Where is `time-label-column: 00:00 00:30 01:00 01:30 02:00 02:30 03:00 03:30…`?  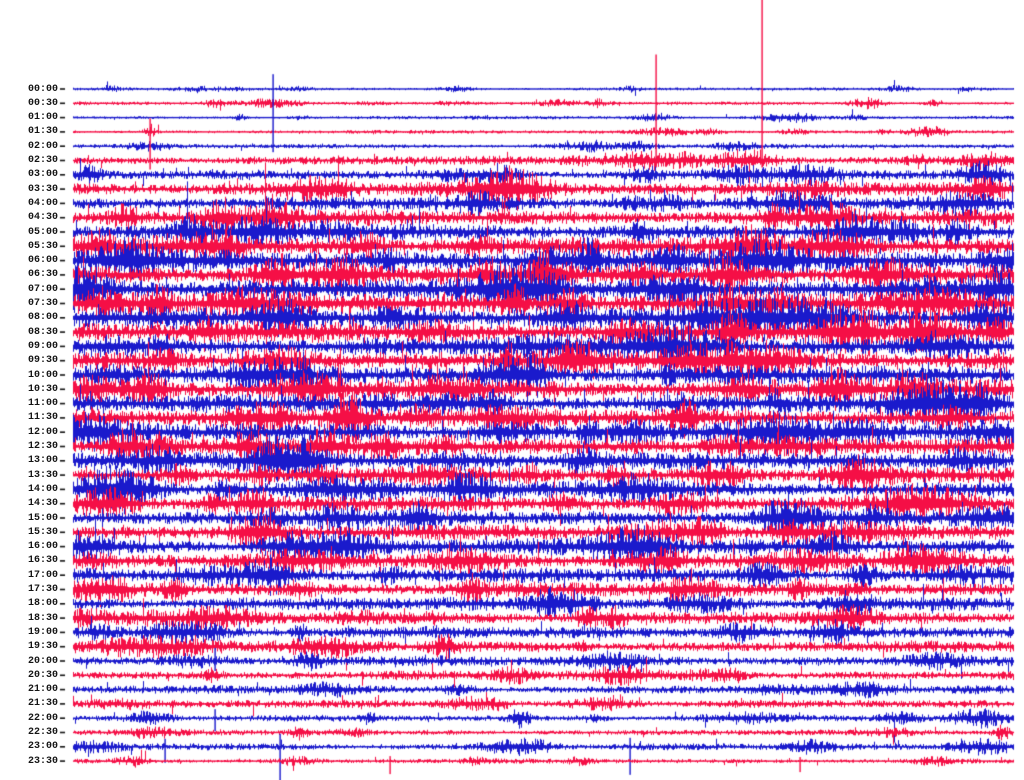
time-label-column: 00:00 00:30 01:00 01:30 02:00 02:30 03:00 03:30… is located at coordinates (30, 390).